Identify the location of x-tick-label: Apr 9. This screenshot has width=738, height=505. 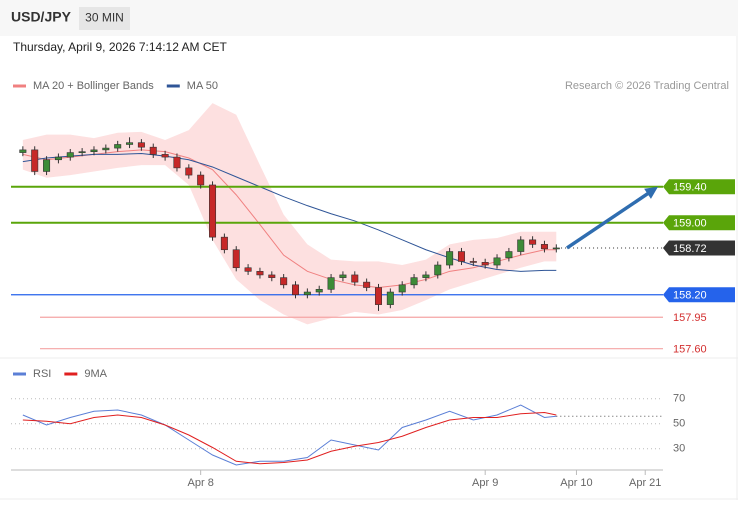
(485, 483).